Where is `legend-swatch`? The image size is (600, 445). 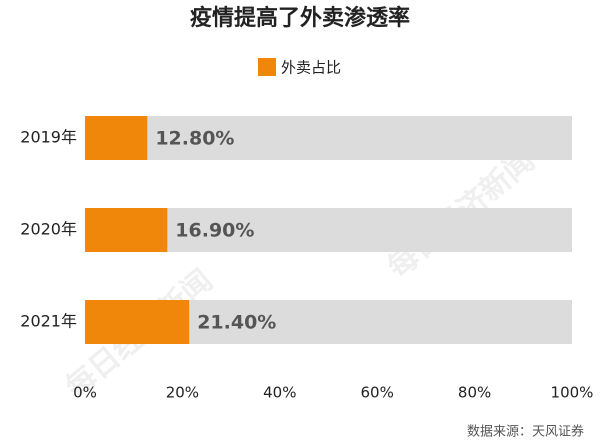 legend-swatch is located at coordinates (267, 67).